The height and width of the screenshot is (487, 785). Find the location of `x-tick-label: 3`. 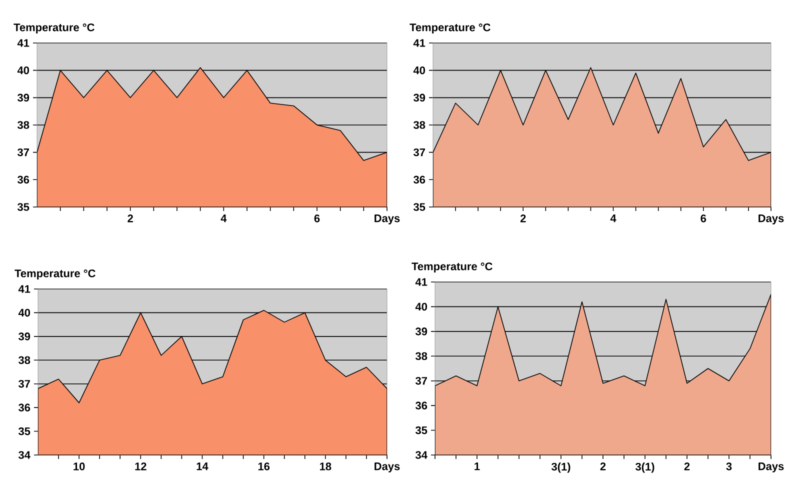

x-tick-label: 3 is located at coordinates (729, 466).